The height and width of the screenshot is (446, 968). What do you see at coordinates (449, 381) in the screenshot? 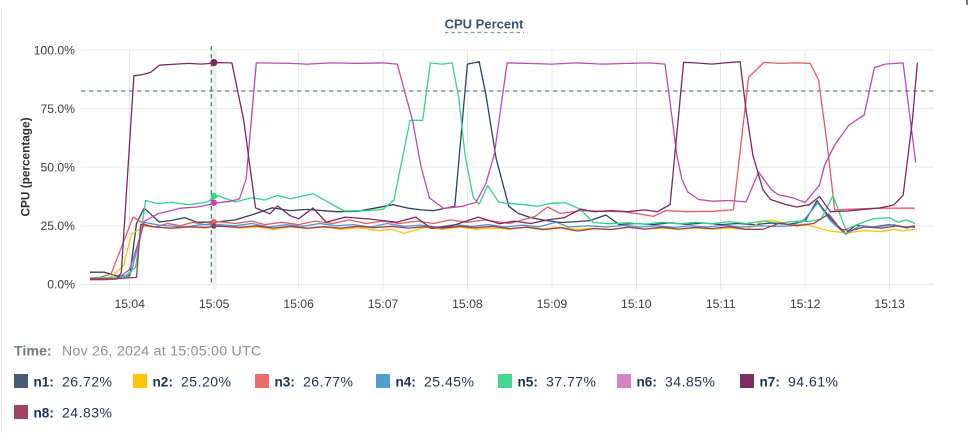
I see `svg-text: 25.45%` at bounding box center [449, 381].